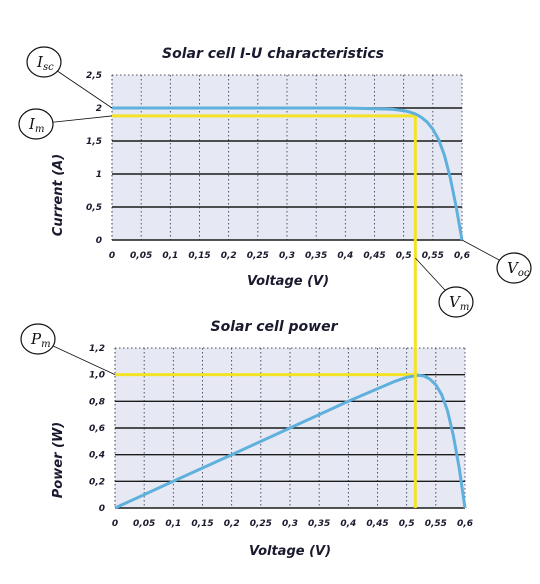 The image size is (540, 584). I want to click on voc-callout: Voc, so click(496, 261).